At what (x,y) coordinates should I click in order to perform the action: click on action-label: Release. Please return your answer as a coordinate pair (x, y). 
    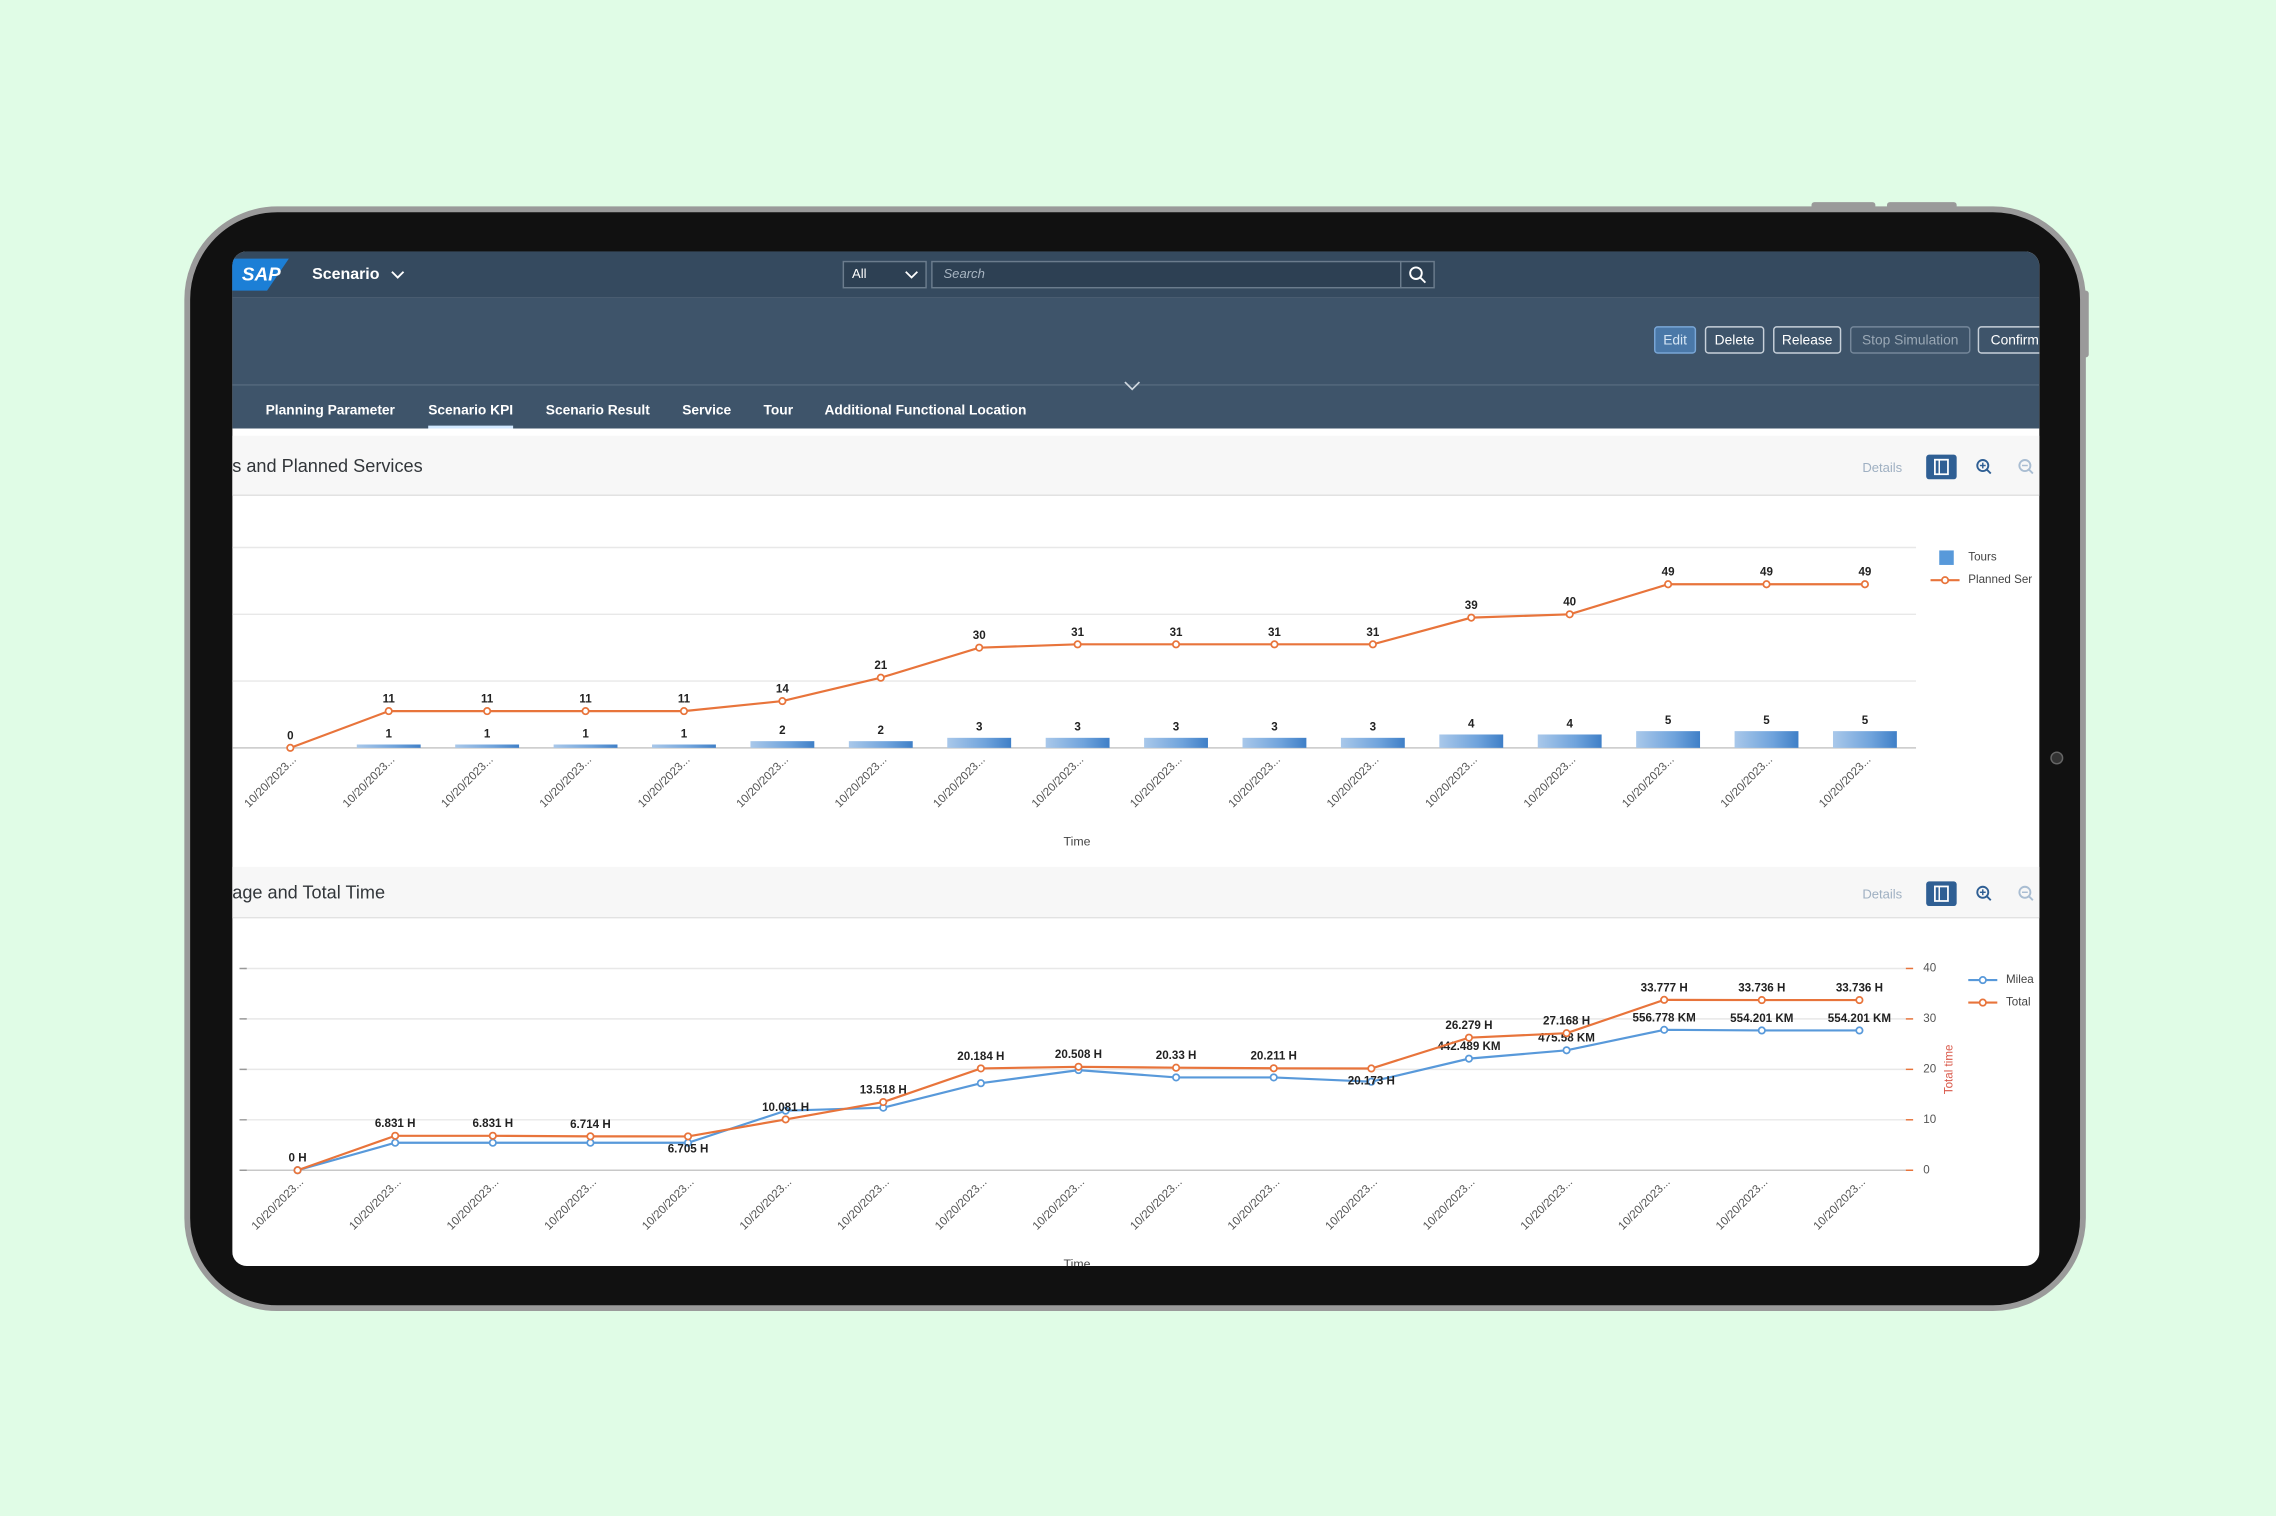
    Looking at the image, I should click on (1807, 339).